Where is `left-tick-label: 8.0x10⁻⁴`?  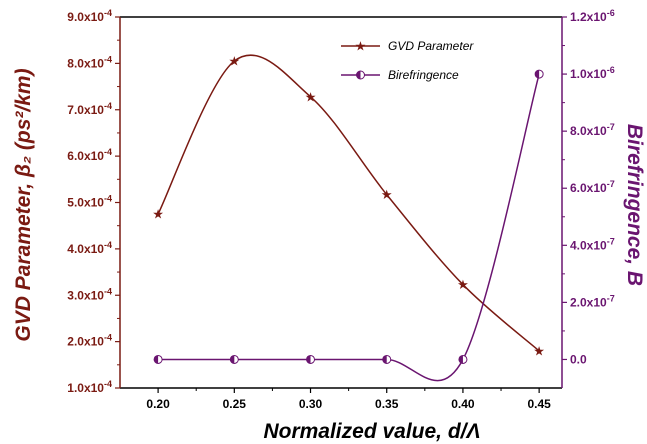 left-tick-label: 8.0x10⁻⁴ is located at coordinates (89, 62).